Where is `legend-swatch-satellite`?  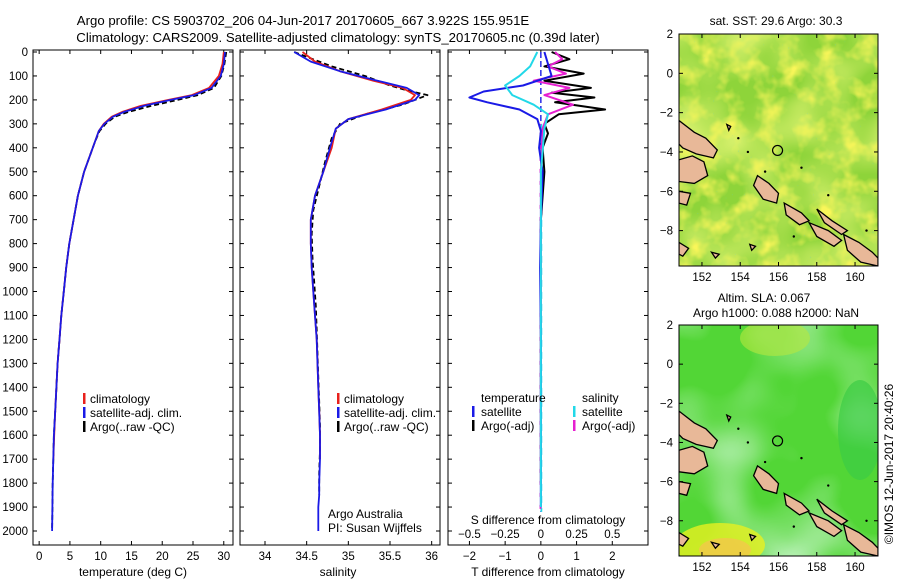
legend-swatch-satellite is located at coordinates (84, 412).